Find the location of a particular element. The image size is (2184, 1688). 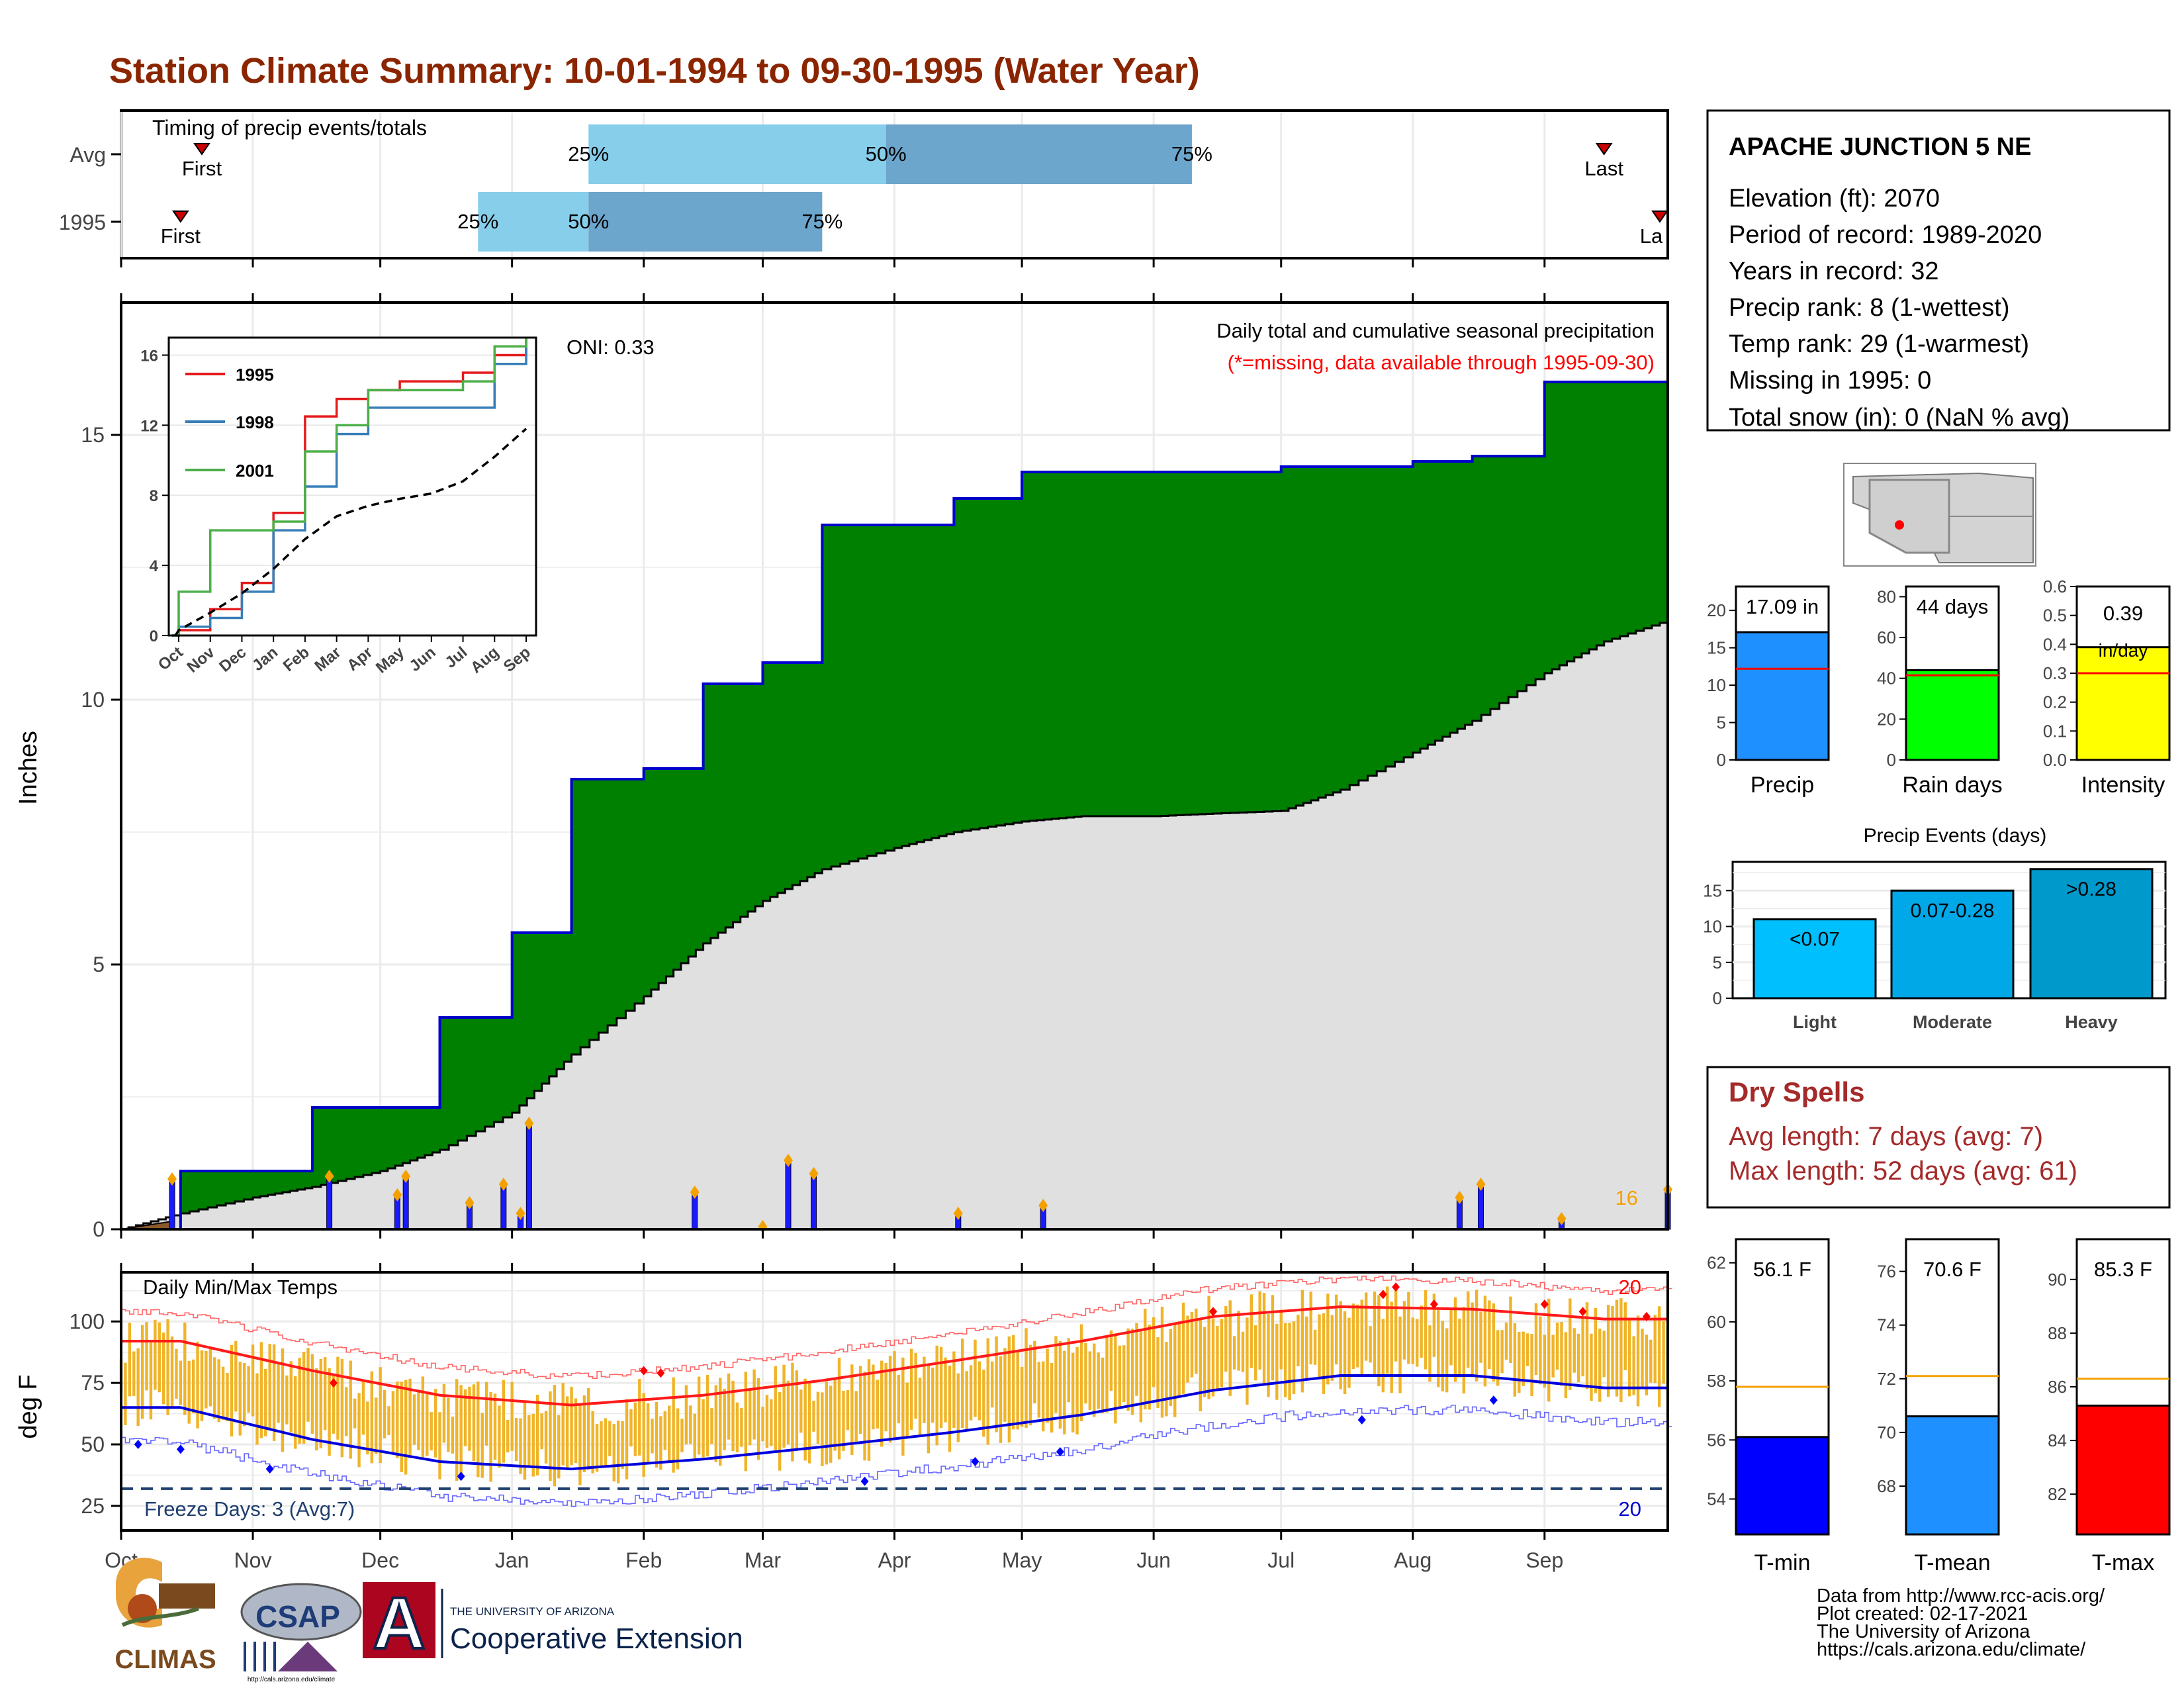

footer-line-2: Plot created: 02-17-2021 is located at coordinates (1922, 1614).